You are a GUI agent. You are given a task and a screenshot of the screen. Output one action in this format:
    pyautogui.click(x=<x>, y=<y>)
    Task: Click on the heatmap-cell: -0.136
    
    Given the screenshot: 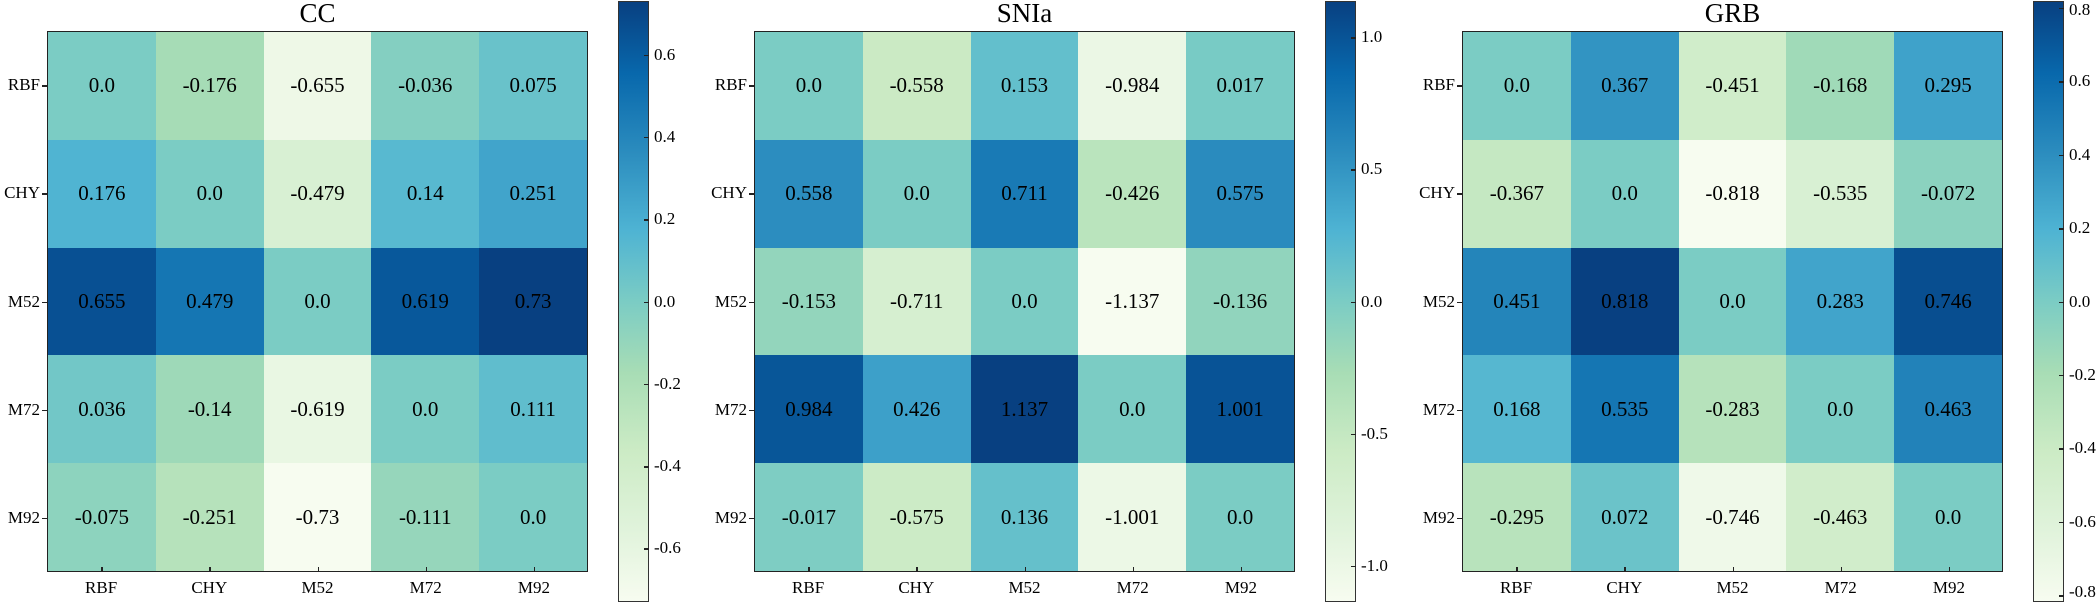 What is the action you would take?
    pyautogui.click(x=1240, y=301)
    